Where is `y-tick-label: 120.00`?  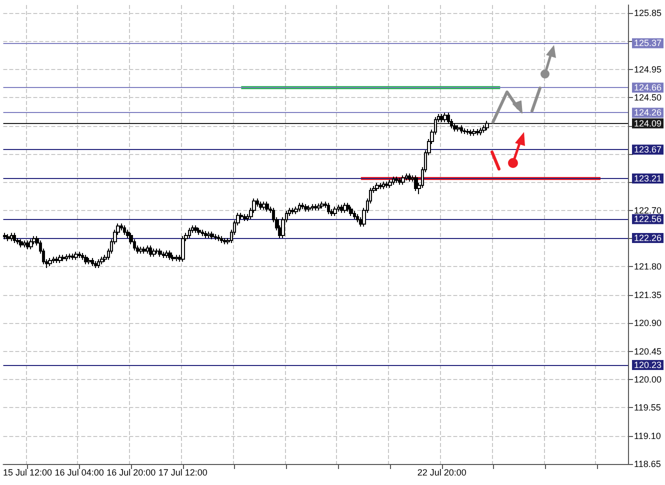 y-tick-label: 120.00 is located at coordinates (648, 379).